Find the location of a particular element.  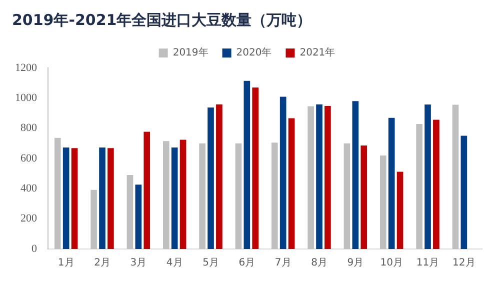

y-tick-label: 1000 is located at coordinates (26, 98).